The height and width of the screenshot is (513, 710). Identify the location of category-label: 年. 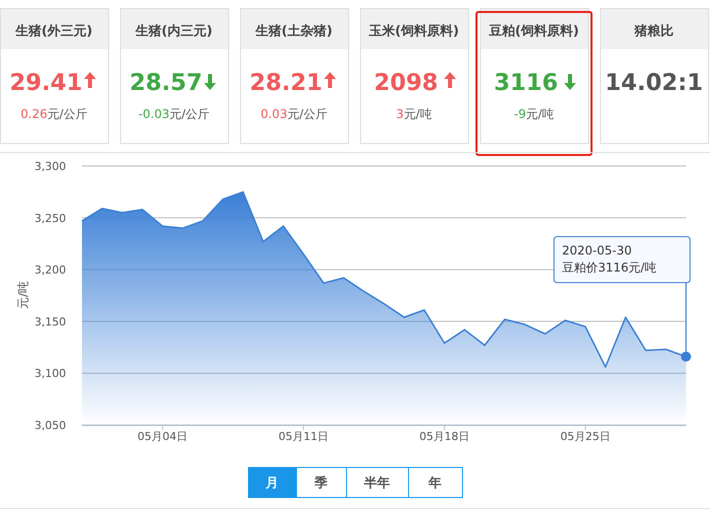
(435, 483).